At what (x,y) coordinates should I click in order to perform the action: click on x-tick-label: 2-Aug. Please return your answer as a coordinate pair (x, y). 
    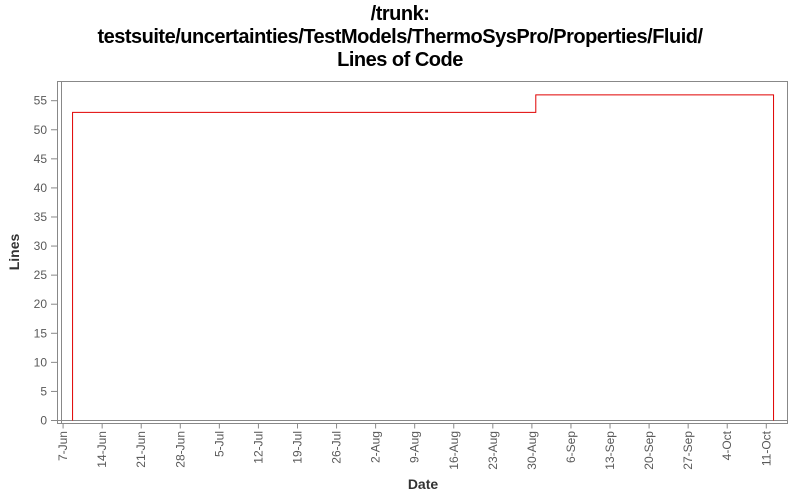
    Looking at the image, I should click on (376, 447).